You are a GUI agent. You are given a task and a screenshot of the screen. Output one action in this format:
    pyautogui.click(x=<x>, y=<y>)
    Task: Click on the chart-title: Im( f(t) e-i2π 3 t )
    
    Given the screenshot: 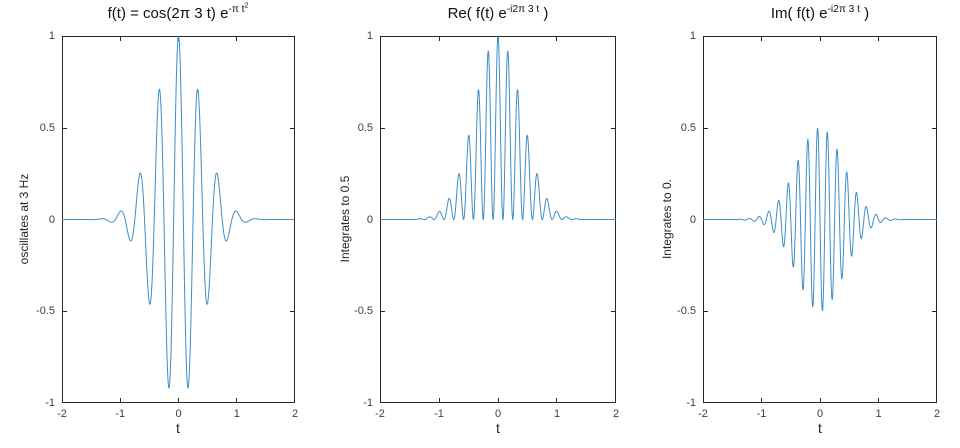 What is the action you would take?
    pyautogui.click(x=820, y=13)
    